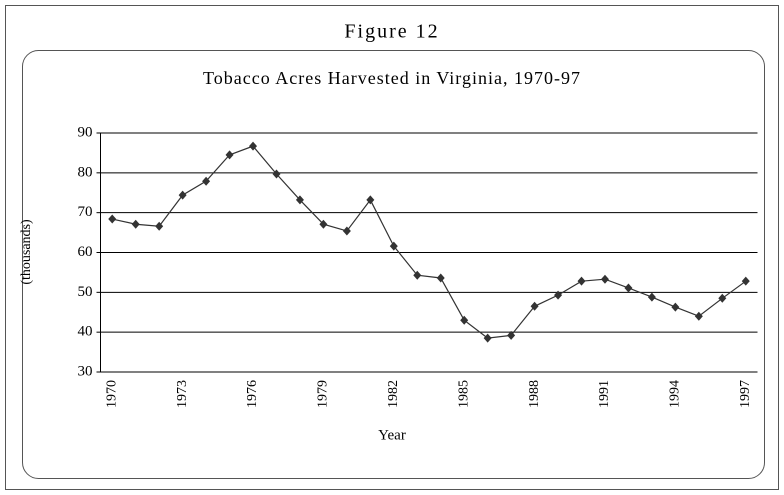 The width and height of the screenshot is (784, 495). What do you see at coordinates (391, 32) in the screenshot?
I see `figure-label: Figure 12` at bounding box center [391, 32].